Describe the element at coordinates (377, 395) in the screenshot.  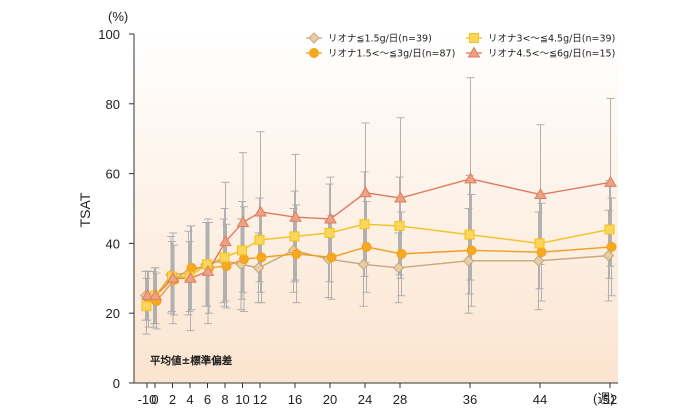
I see `x-axis-ticks: -100 2 4 6 8 10 12 16 20 24 28 36 44 52` at that location.